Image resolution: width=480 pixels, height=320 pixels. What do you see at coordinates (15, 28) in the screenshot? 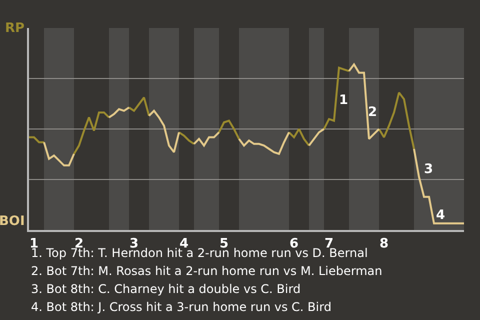
I see `text: RP` at bounding box center [15, 28].